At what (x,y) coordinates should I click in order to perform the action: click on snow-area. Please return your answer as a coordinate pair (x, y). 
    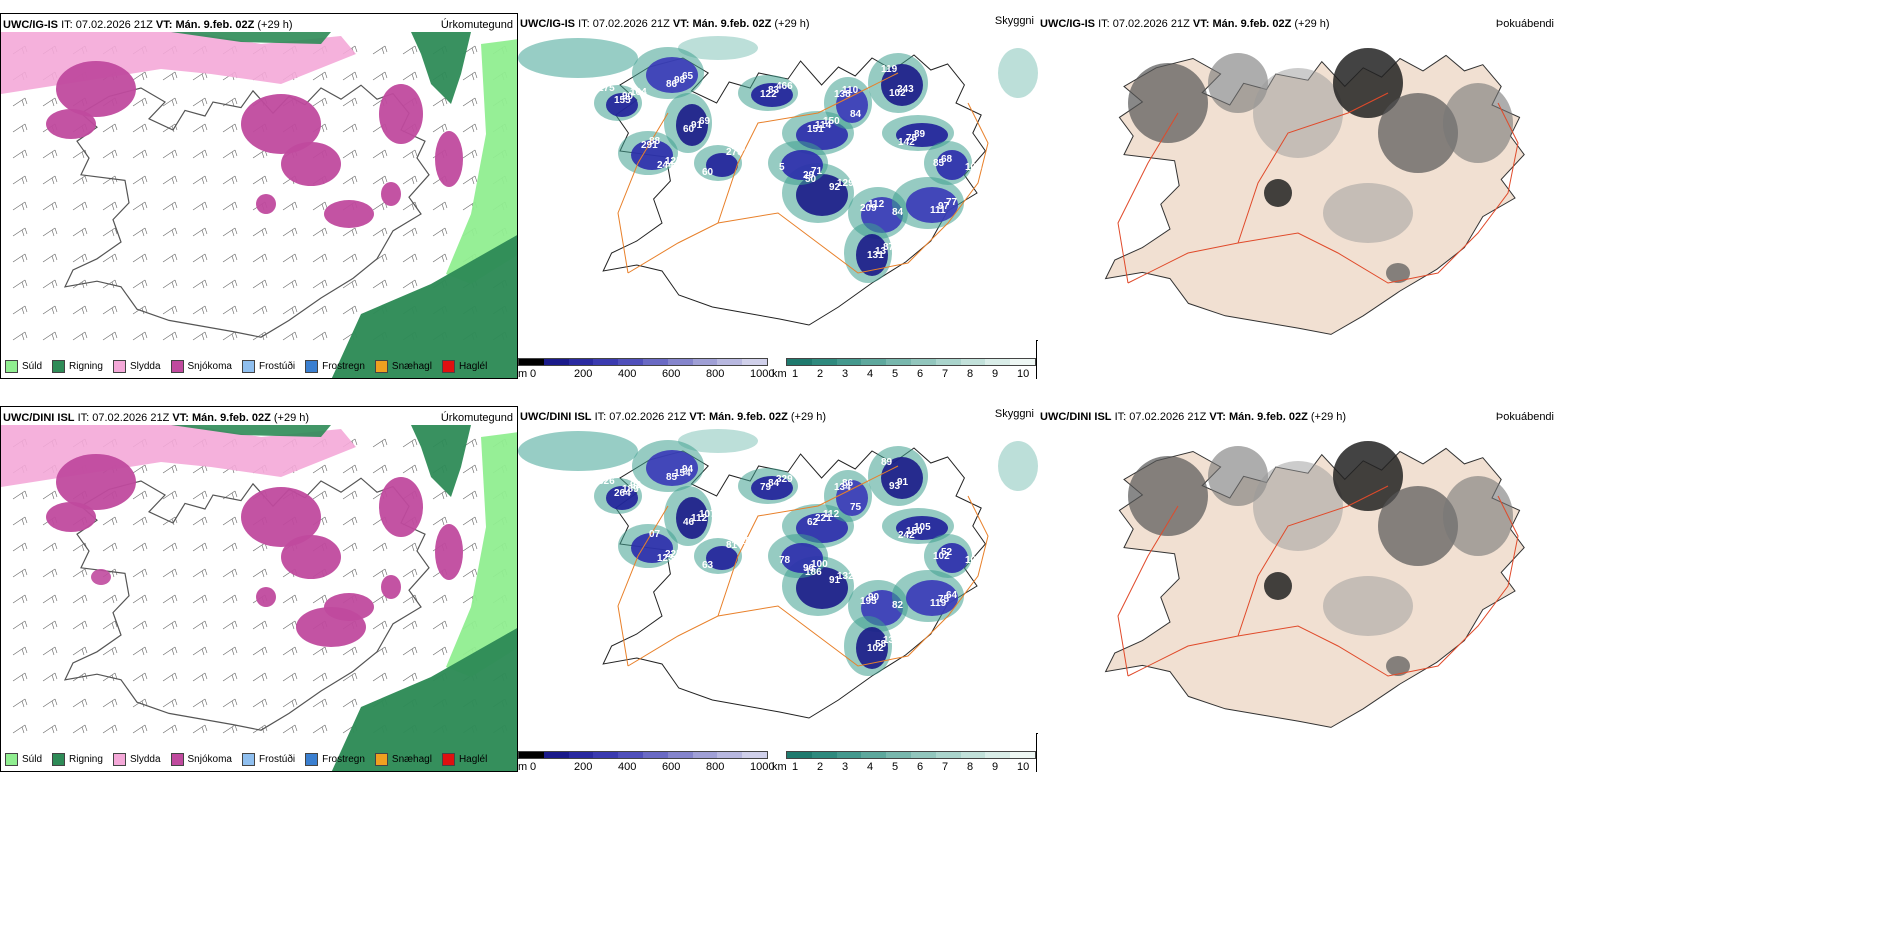
    Looking at the image, I should click on (331, 627).